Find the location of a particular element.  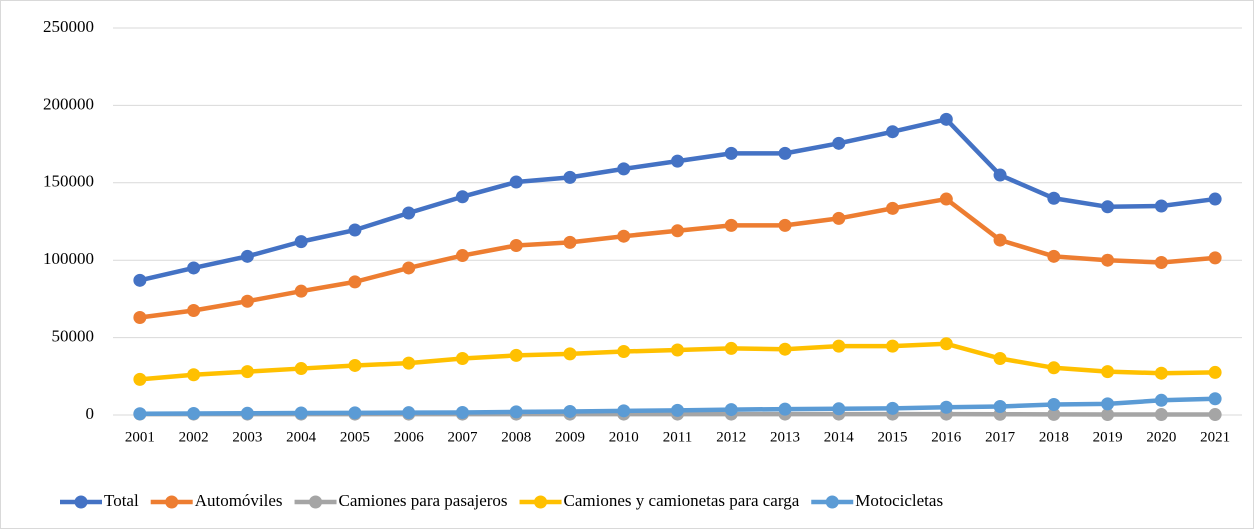

y-tick-label: 250000 is located at coordinates (68, 26).